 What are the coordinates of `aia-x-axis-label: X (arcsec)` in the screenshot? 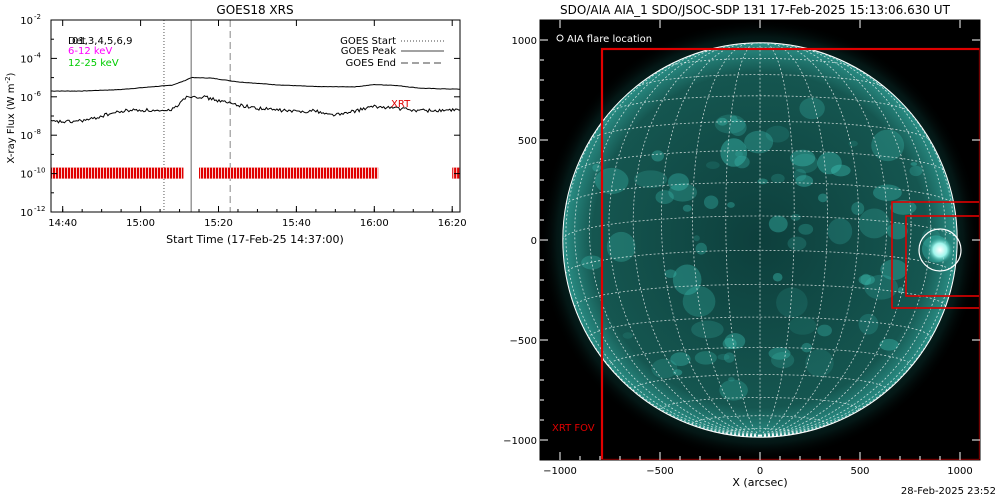 It's located at (759, 482).